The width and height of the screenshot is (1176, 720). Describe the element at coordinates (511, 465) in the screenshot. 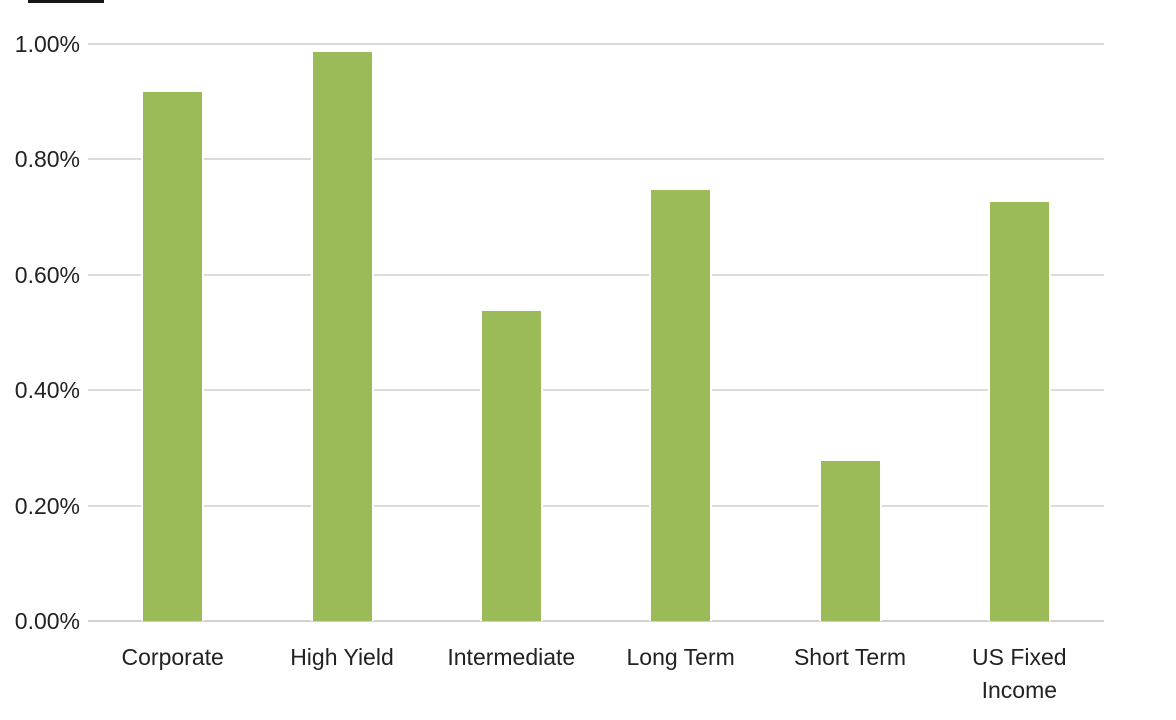

I see `bar-intermediate` at that location.